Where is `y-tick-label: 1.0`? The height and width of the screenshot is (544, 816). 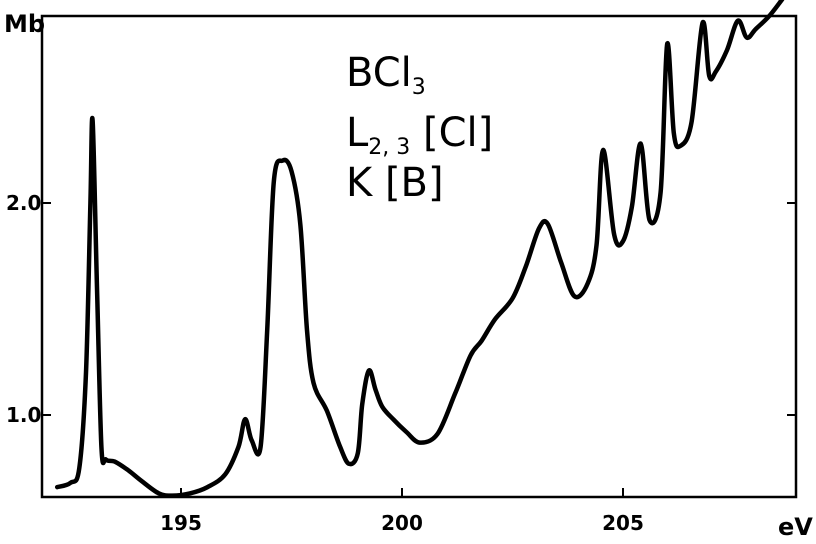
y-tick-label: 1.0 is located at coordinates (23, 415).